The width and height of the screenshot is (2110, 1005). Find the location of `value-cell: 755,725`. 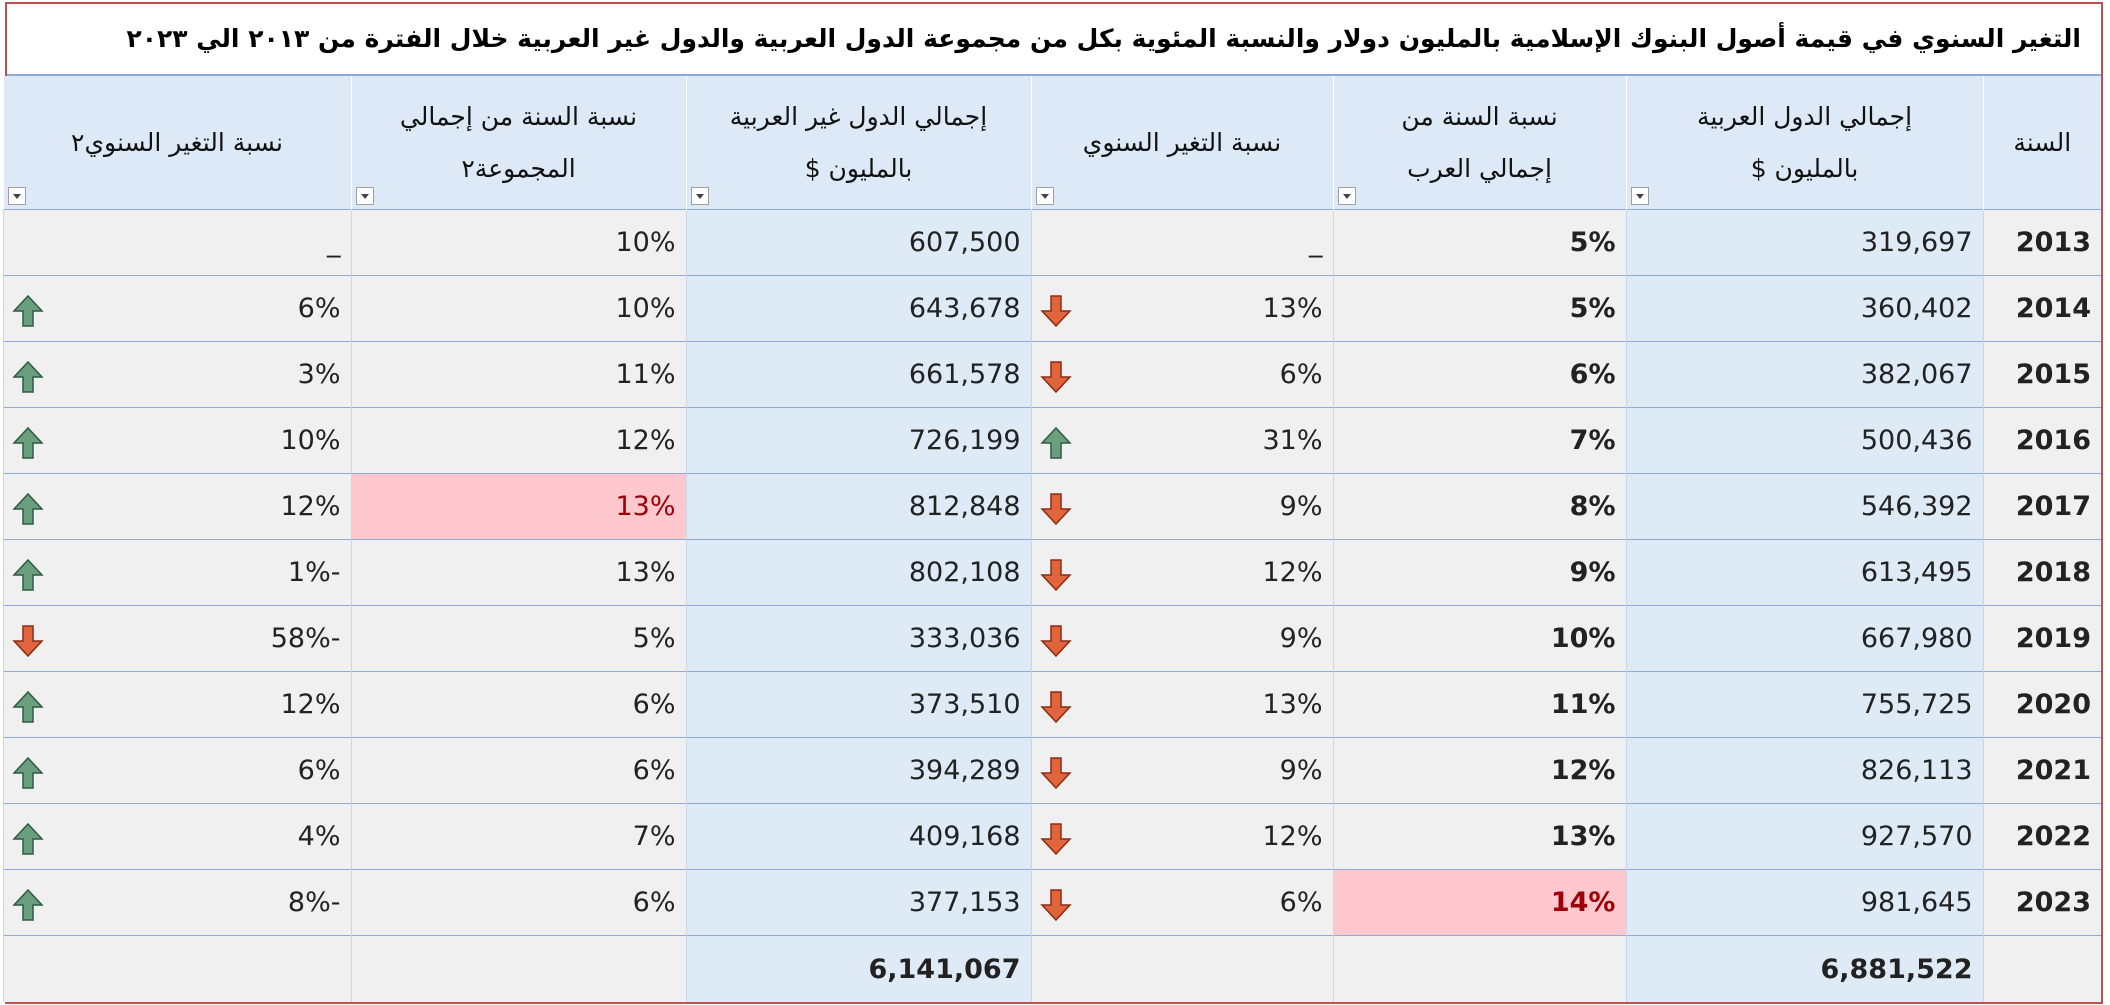

value-cell: 755,725 is located at coordinates (1804, 704).